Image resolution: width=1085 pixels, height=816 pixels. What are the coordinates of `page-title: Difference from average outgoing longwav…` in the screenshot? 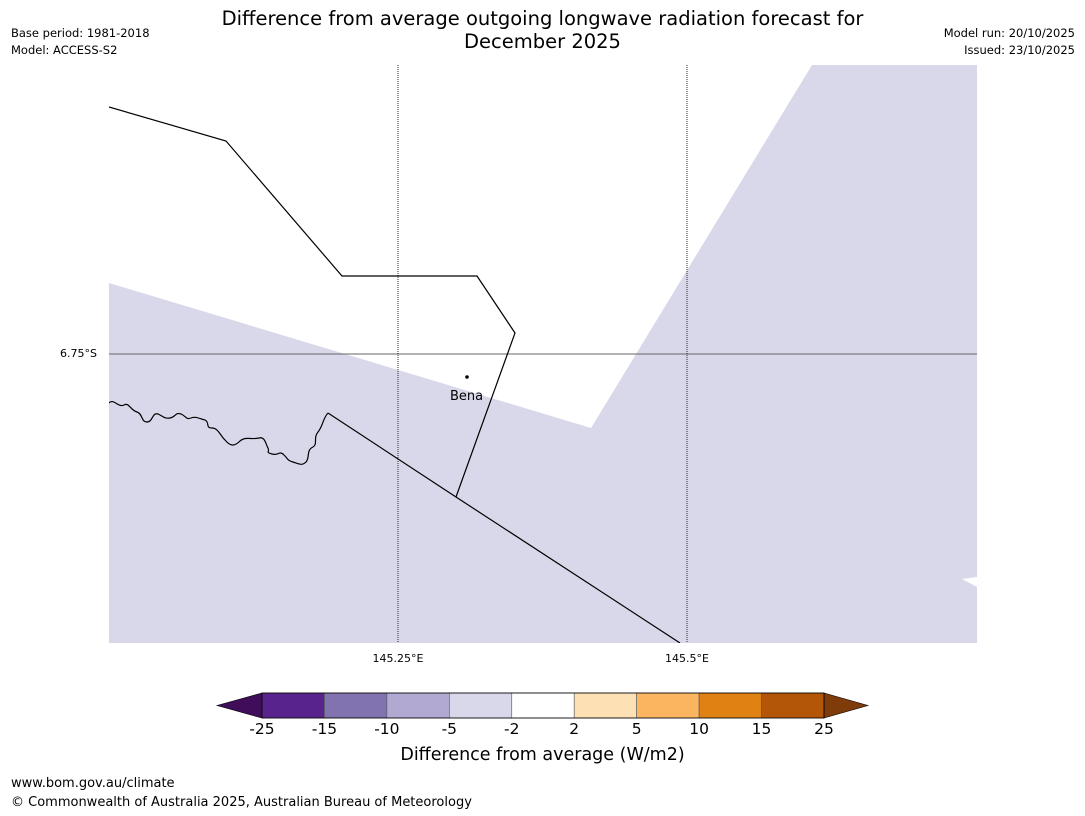 It's located at (542, 30).